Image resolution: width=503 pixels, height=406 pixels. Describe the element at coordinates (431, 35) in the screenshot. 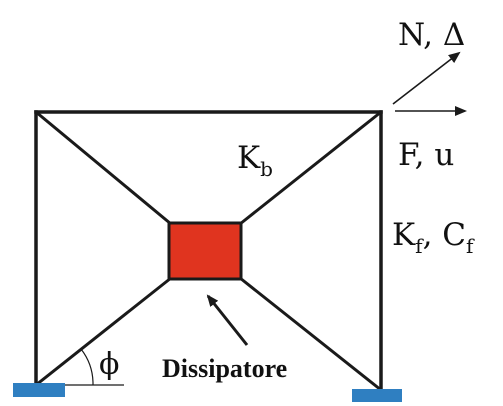

I see `axial-force-label: N, Δ` at that location.